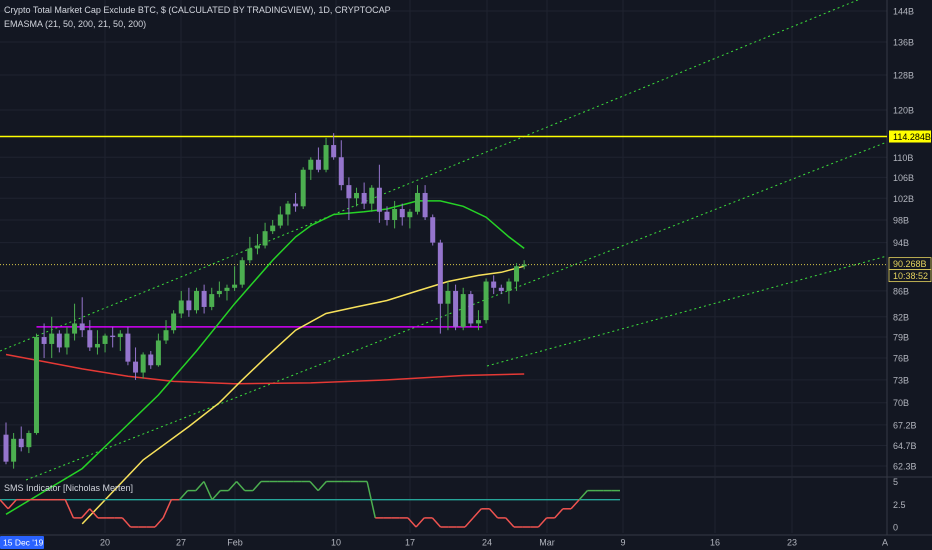 The image size is (932, 550). I want to click on sma200-line, so click(265, 369).